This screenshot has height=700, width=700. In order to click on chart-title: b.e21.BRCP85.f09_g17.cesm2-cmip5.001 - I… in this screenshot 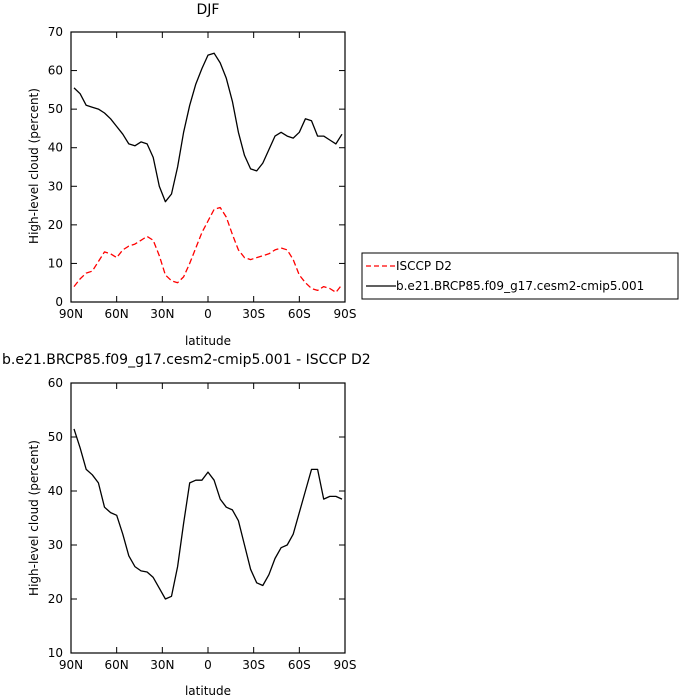, I will do `click(186, 360)`.